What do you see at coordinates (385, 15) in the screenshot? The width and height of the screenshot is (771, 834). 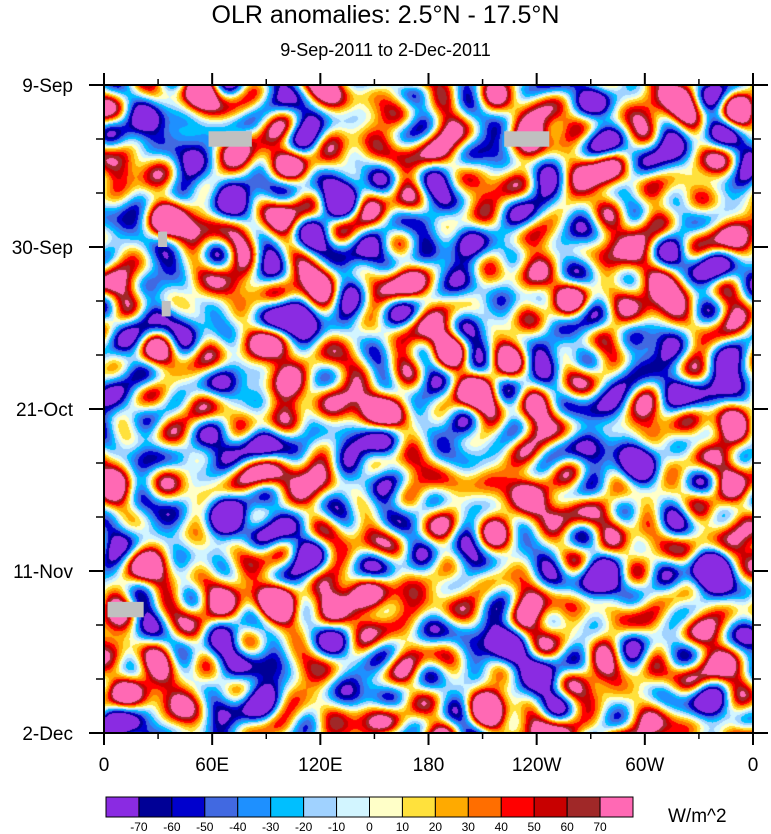 I see `chart-title: OLR anomalies: 2.5°N - 17.5°N` at bounding box center [385, 15].